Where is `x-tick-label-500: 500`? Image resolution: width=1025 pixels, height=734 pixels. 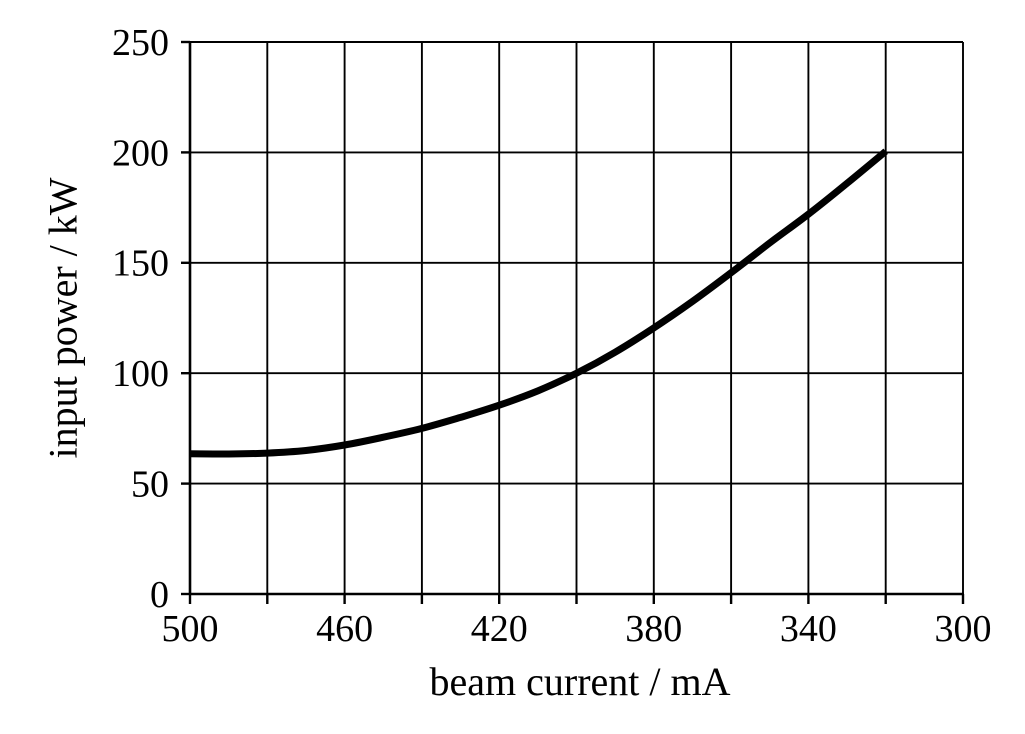 x-tick-label-500: 500 is located at coordinates (190, 629).